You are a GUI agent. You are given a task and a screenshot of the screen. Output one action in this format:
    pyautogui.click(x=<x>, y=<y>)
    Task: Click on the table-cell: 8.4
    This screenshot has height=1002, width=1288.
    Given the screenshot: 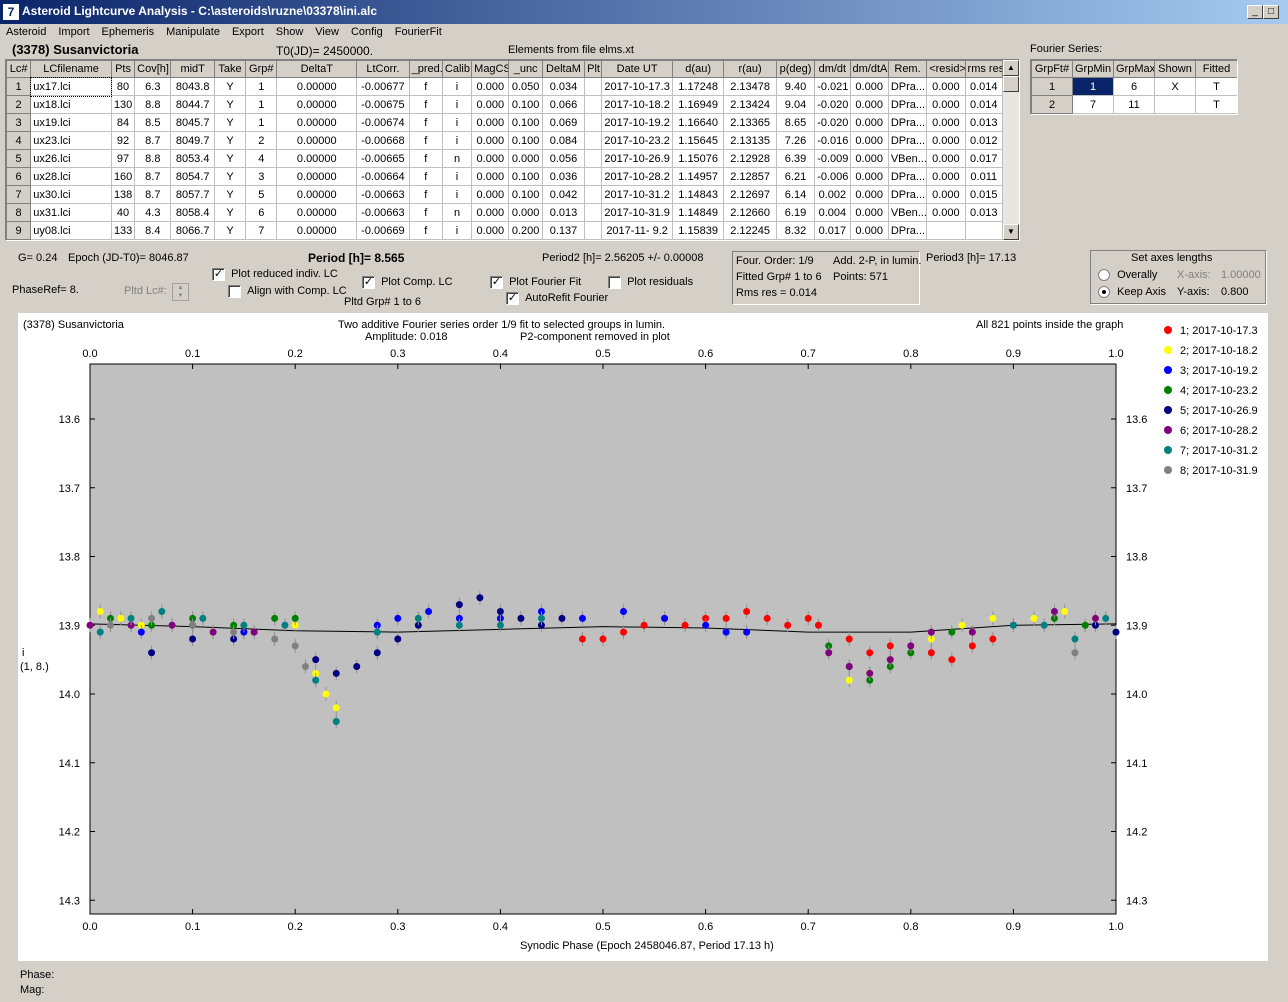 What is the action you would take?
    pyautogui.click(x=153, y=230)
    